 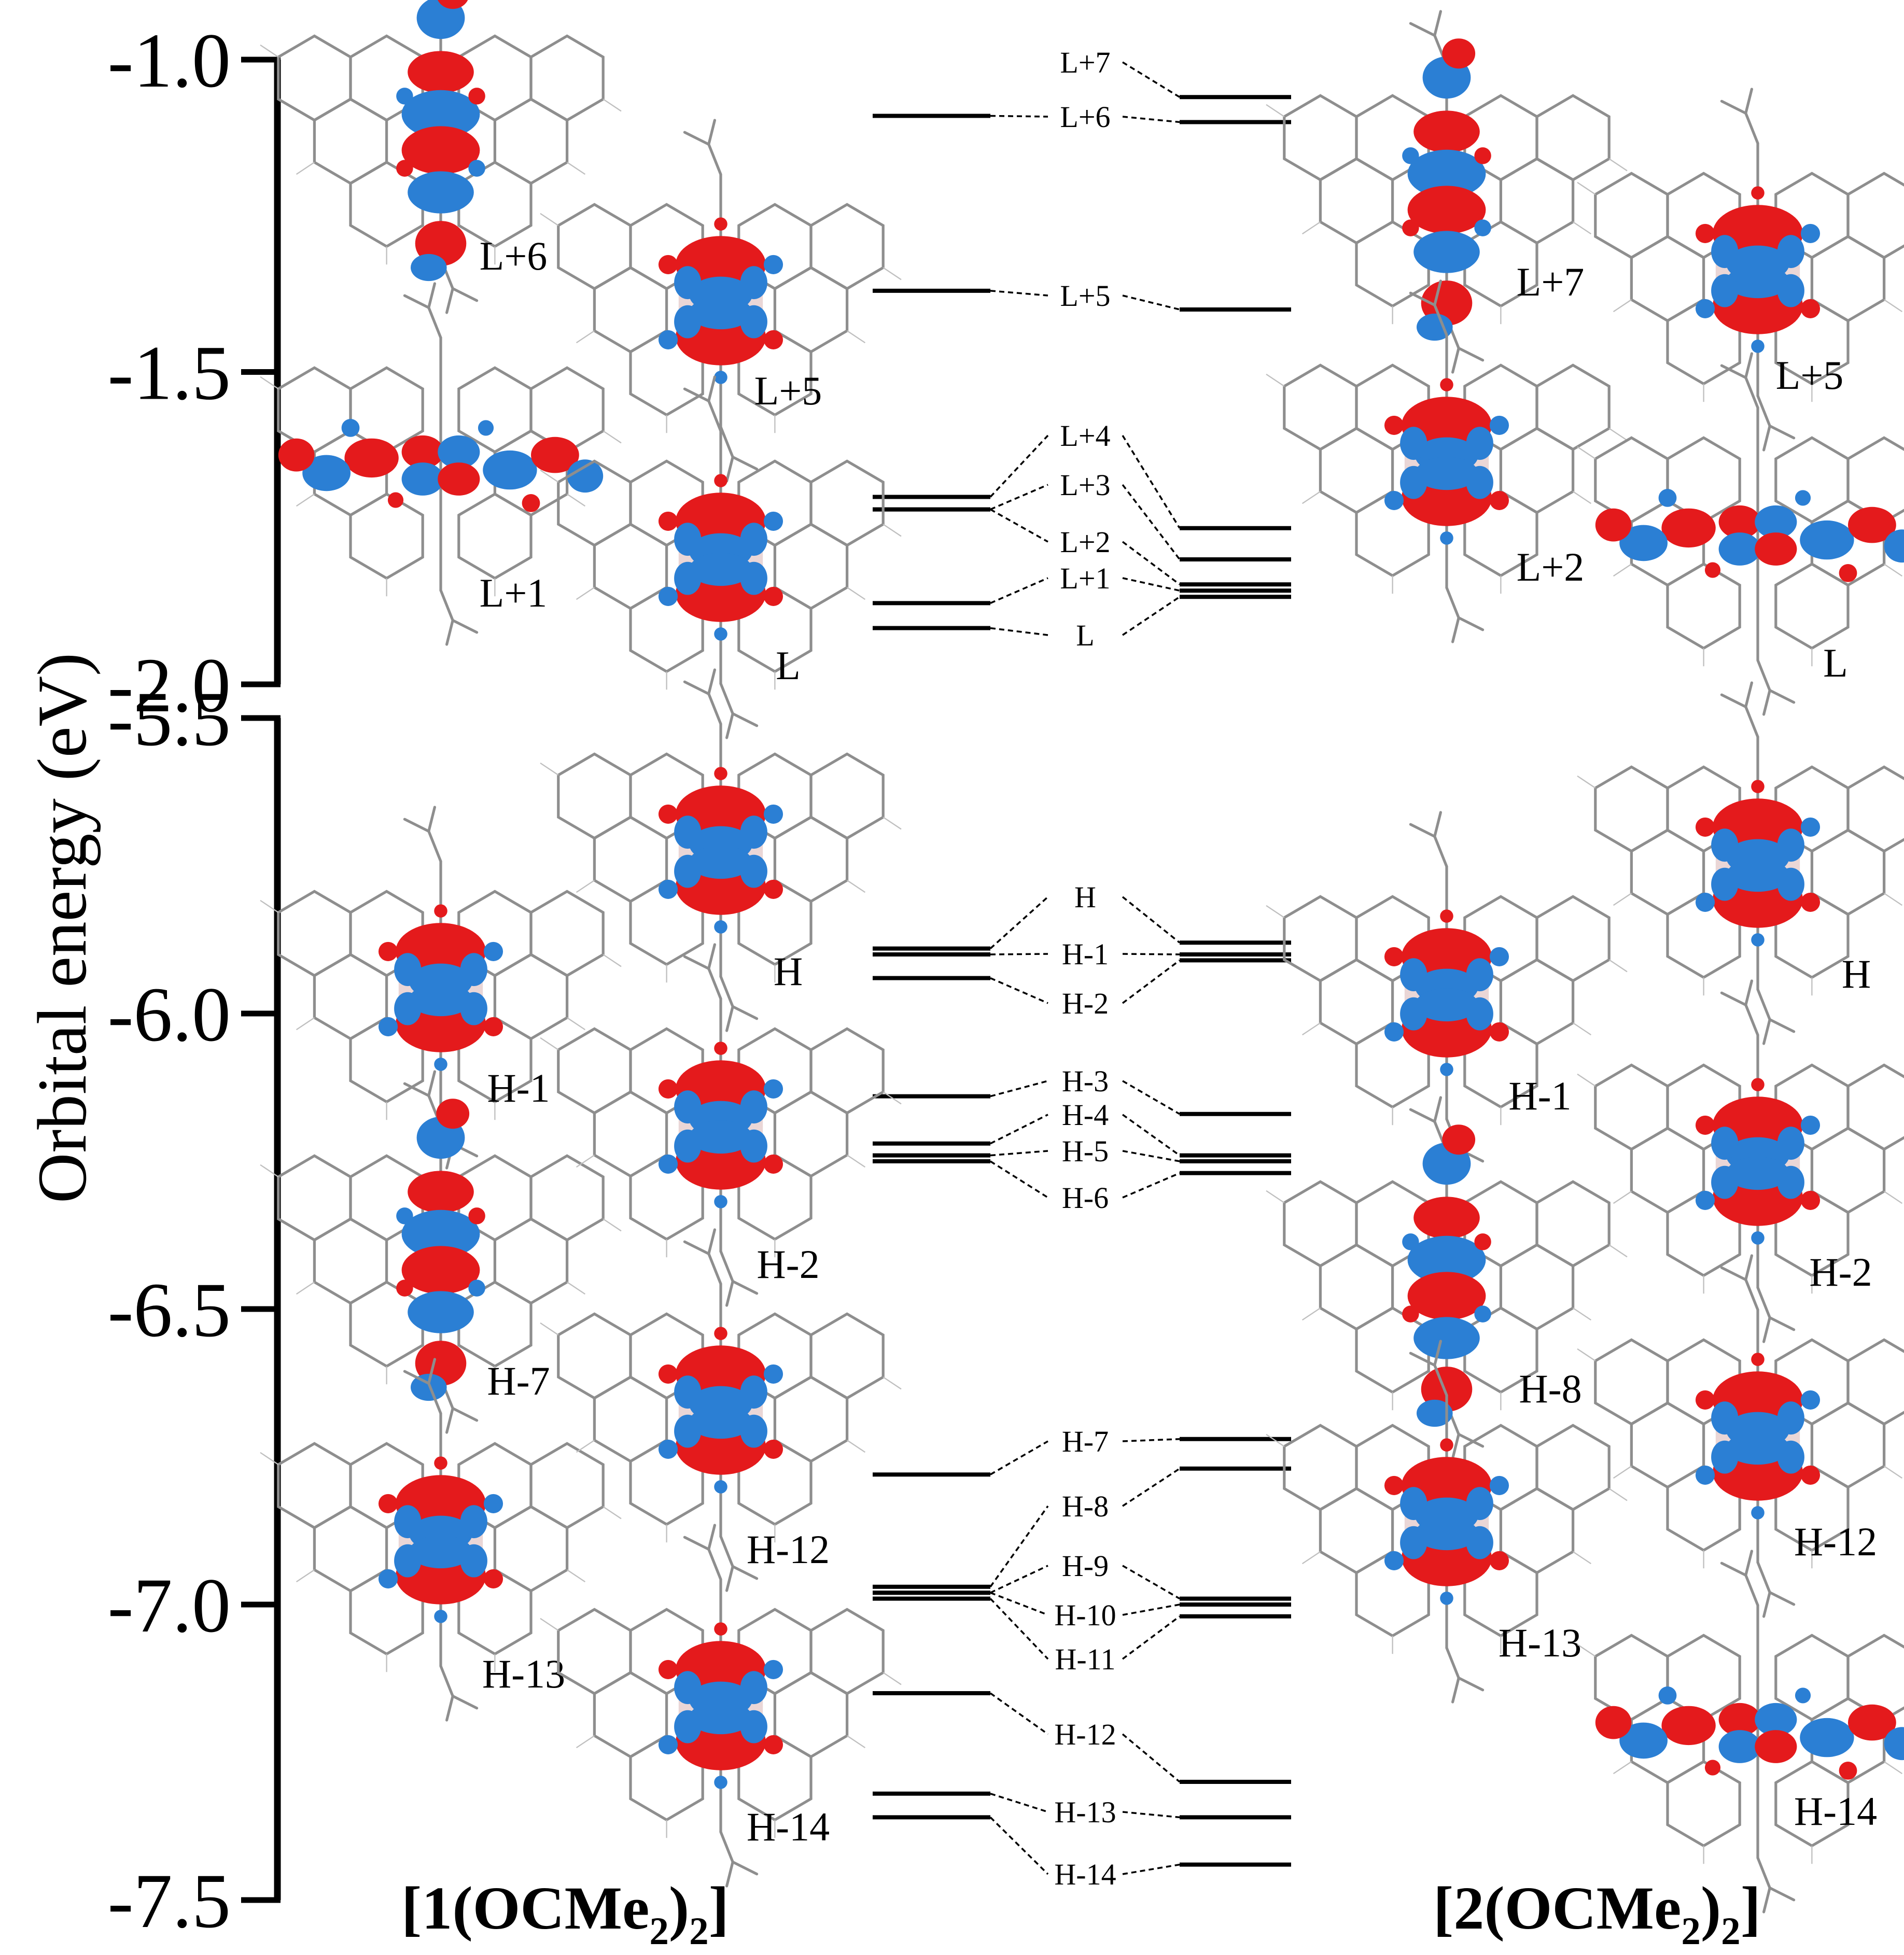 What do you see at coordinates (788, 971) in the screenshot?
I see `mo-caption: H` at bounding box center [788, 971].